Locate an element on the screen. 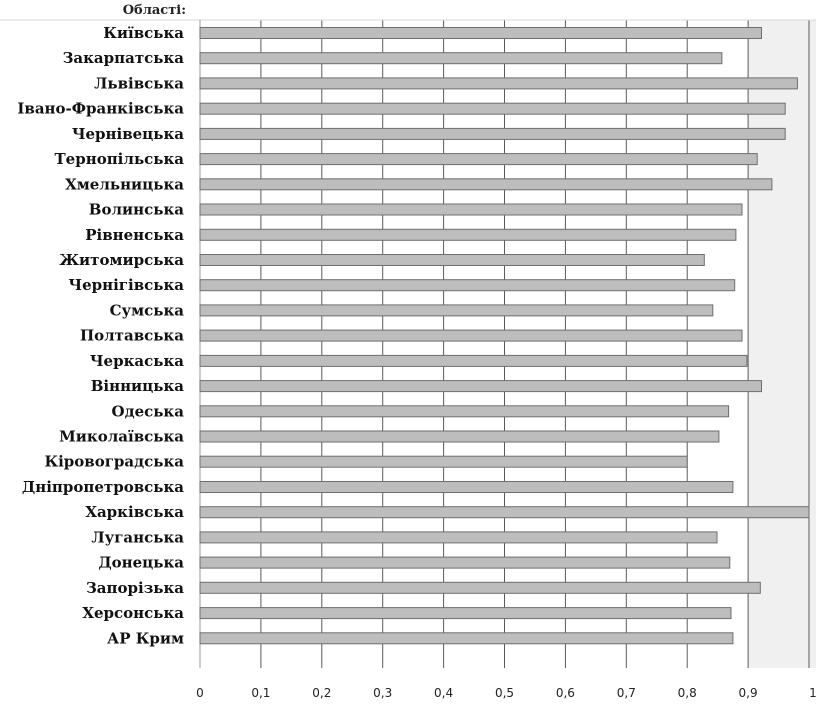 Image resolution: width=816 pixels, height=707 pixels. x-tick-label: 0,9 is located at coordinates (748, 693).